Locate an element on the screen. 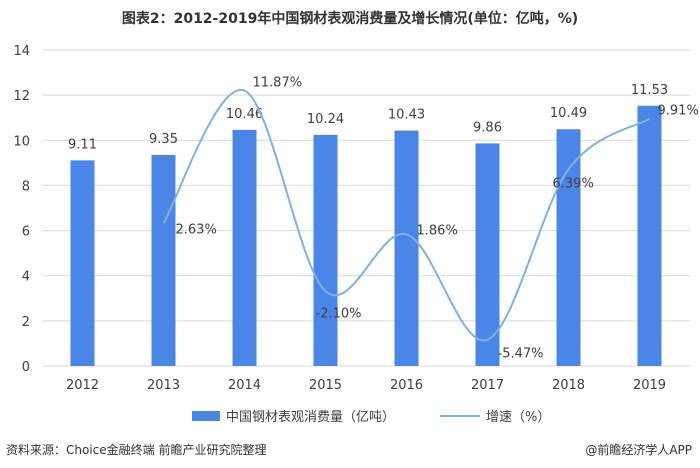 The height and width of the screenshot is (468, 700). y-tick-label: 10 is located at coordinates (21, 141).